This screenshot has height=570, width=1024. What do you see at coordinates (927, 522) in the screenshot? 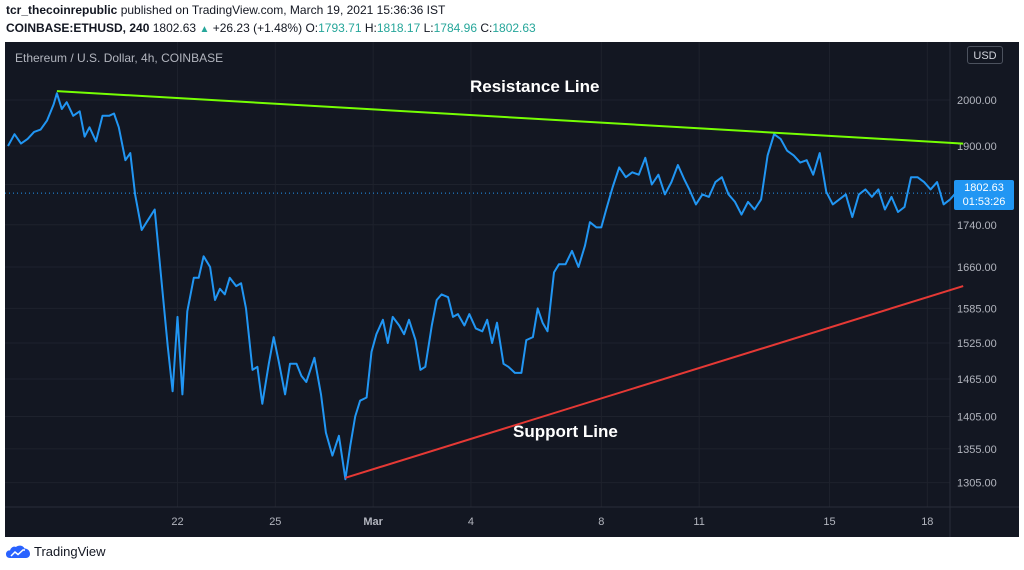
I see `x-tick-label: 18` at bounding box center [927, 522].